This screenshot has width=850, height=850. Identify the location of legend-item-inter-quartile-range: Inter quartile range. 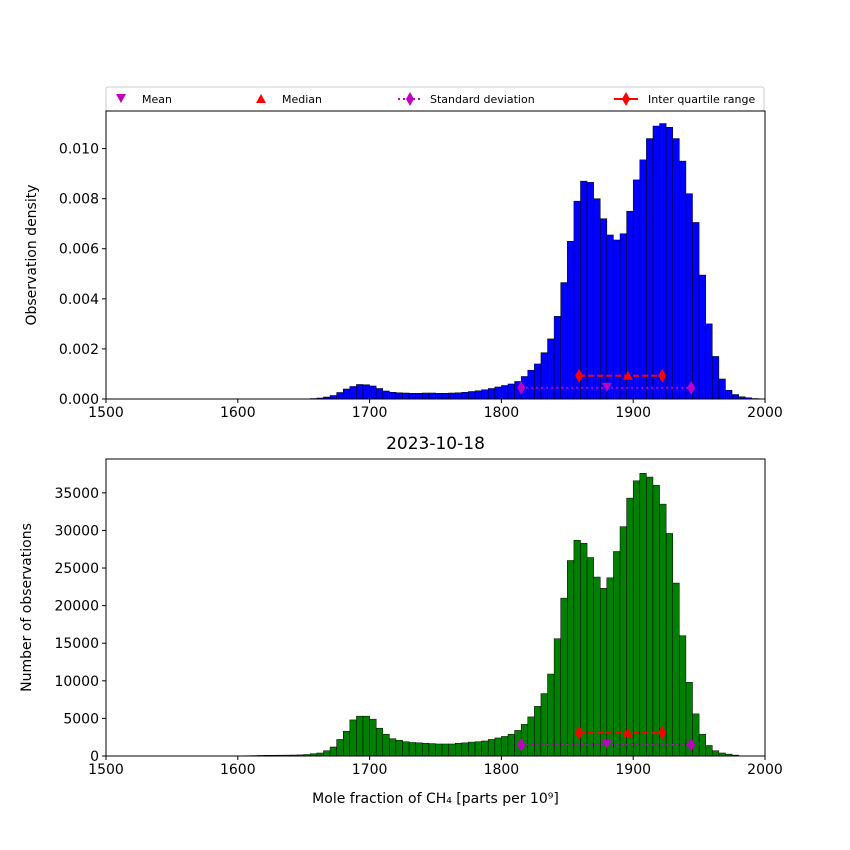
(684, 99).